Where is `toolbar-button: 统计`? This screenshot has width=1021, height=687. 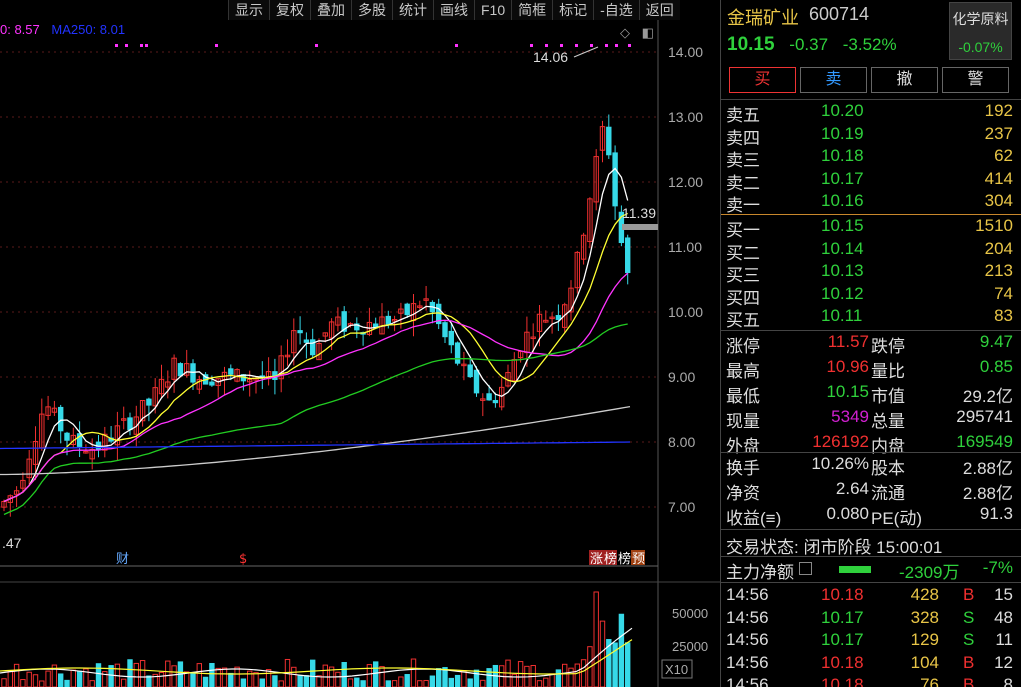
toolbar-button: 统计 is located at coordinates (412, 10).